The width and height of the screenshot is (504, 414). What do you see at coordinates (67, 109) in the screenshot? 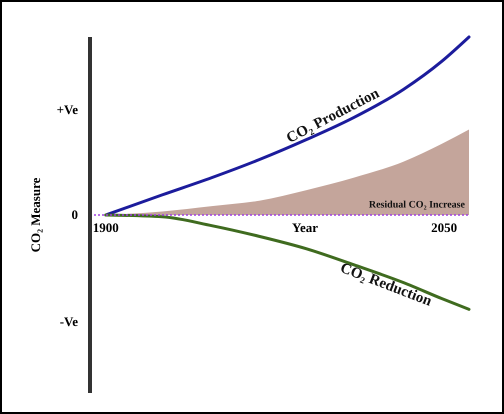
I see `text: +Ve` at bounding box center [67, 109].